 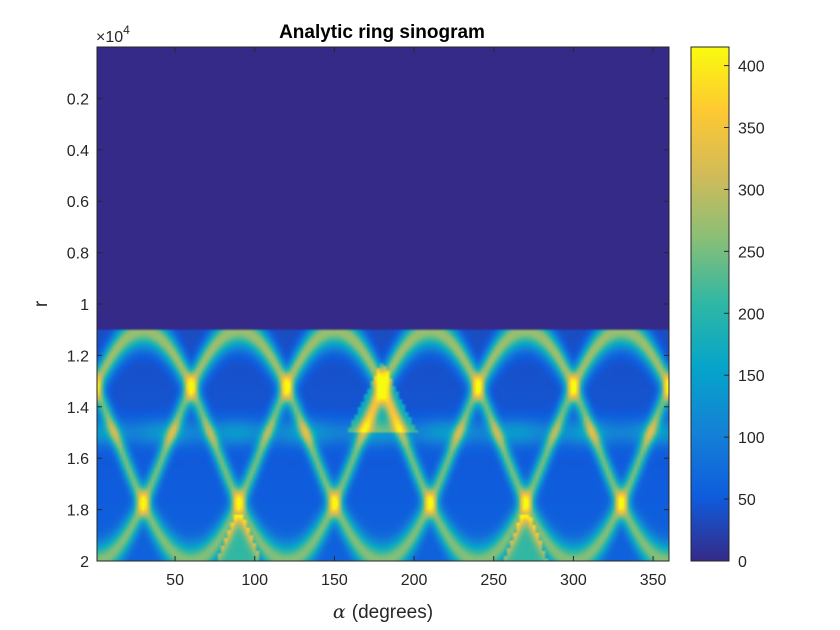 I want to click on x-tick-label: 200, so click(x=414, y=580).